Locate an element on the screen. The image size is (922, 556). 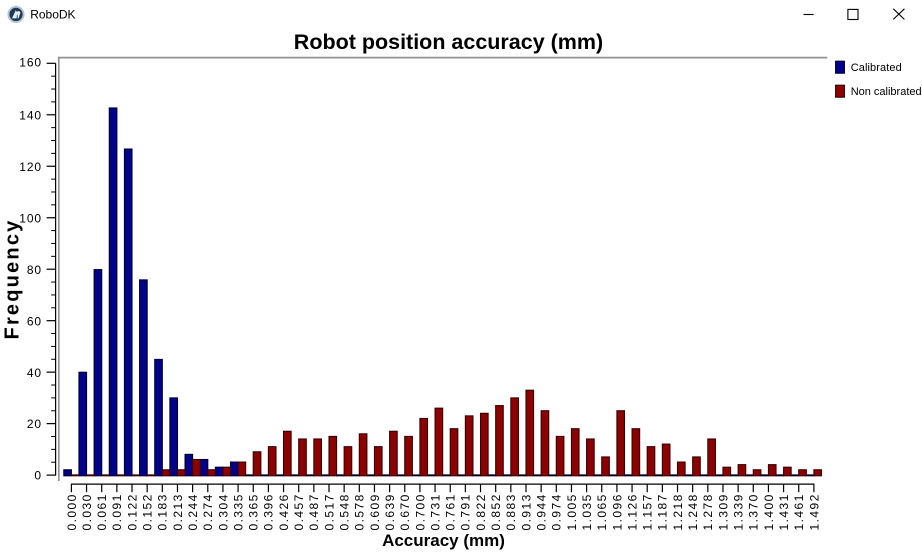
svg-text: Accuracy (mm) is located at coordinates (443, 540).